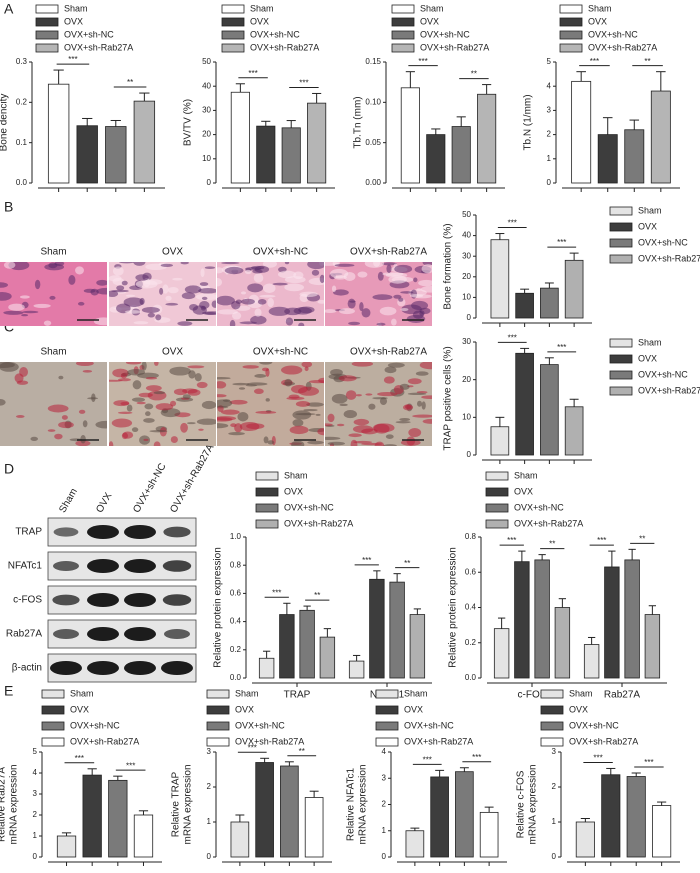 The height and width of the screenshot is (873, 700). What do you see at coordinates (448, 398) in the screenshot?
I see `y-axis-label: TRAP positive cells (%)` at bounding box center [448, 398].